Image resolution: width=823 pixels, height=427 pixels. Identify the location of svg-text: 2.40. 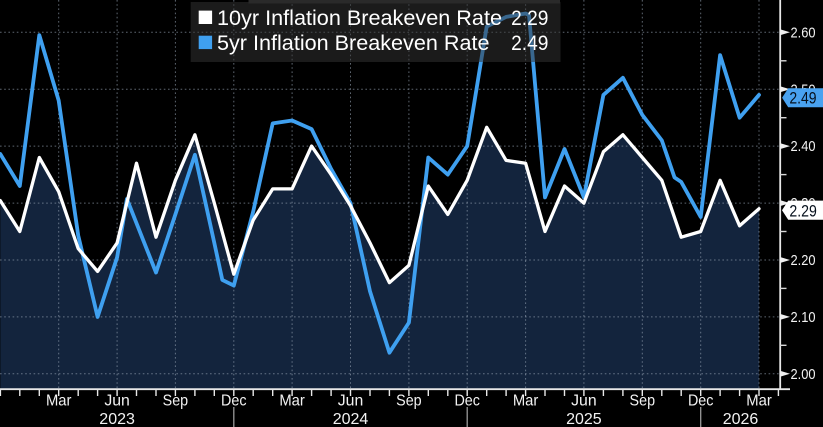
(803, 147).